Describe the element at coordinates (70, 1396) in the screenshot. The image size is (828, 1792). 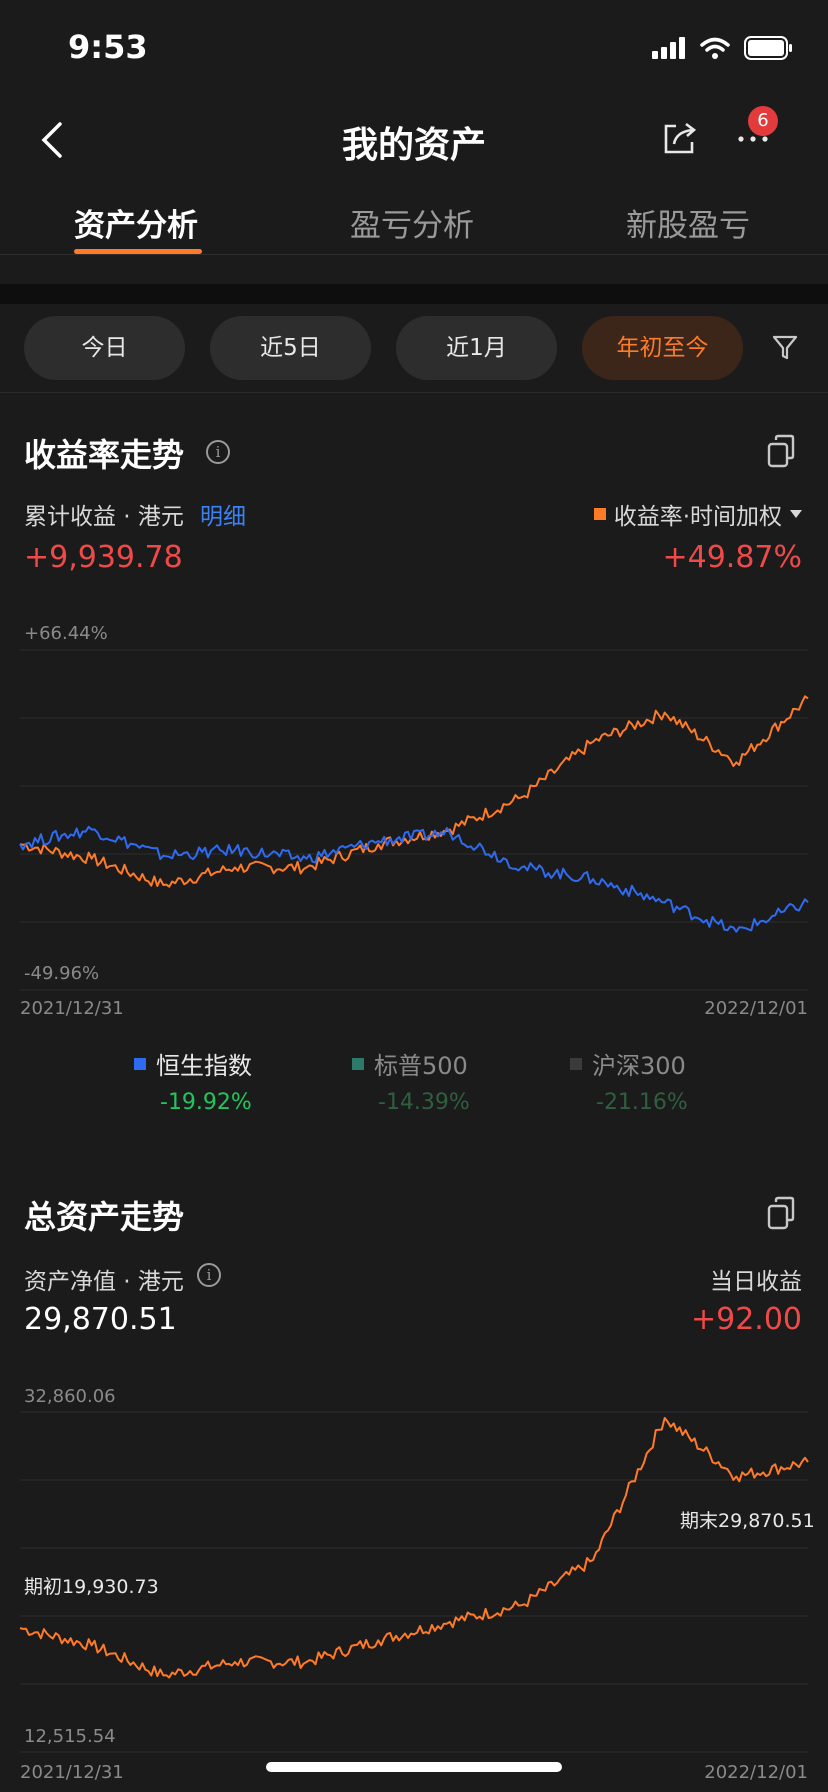
I see `y-axis-max: 32,860.06` at that location.